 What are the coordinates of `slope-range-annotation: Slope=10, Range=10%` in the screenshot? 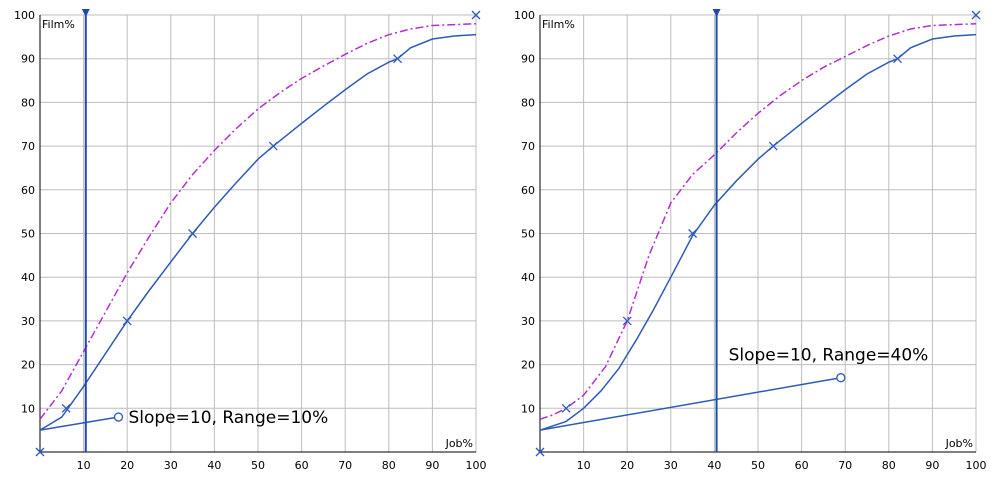 It's located at (228, 418).